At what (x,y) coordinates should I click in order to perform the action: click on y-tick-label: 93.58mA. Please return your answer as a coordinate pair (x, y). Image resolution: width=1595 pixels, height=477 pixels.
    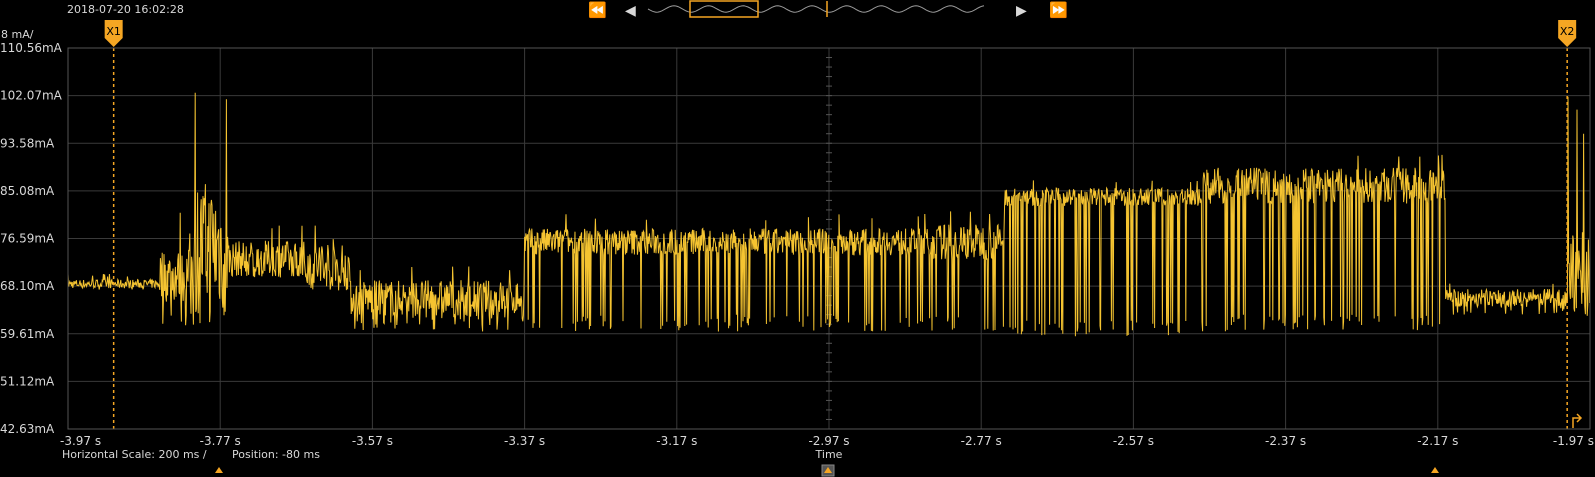
    Looking at the image, I should click on (27, 143).